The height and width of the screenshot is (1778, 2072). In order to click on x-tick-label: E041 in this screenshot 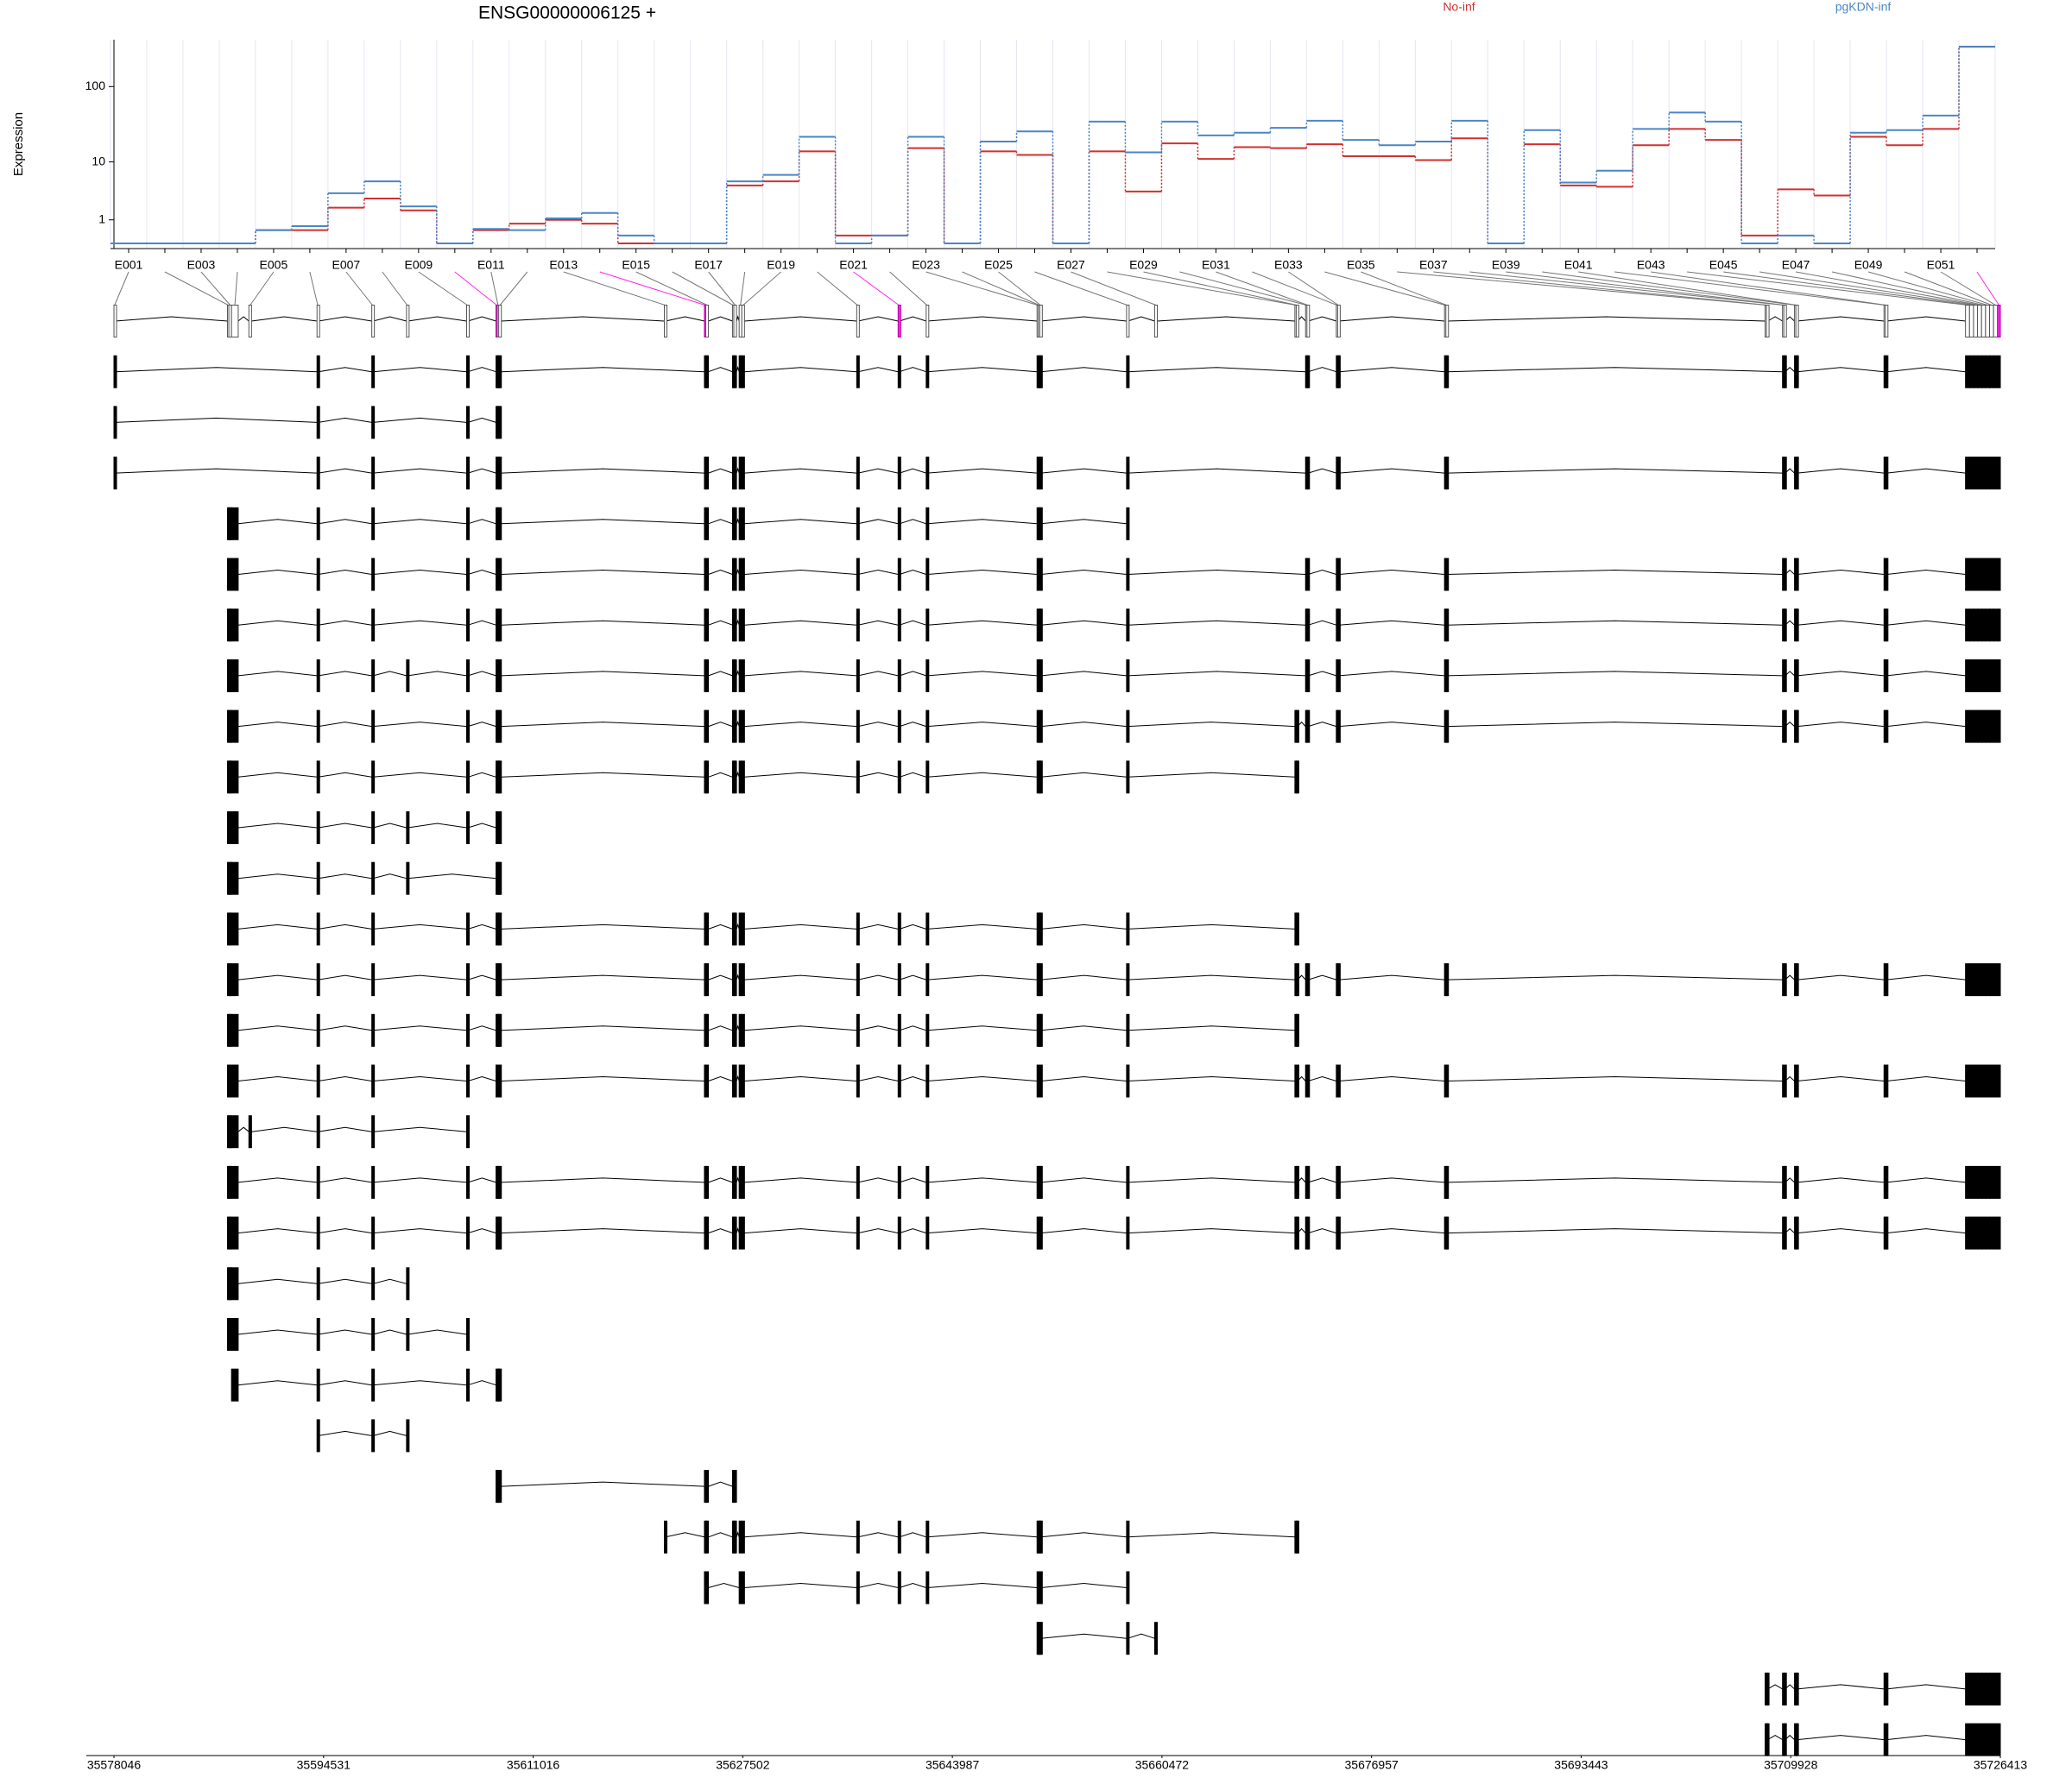, I will do `click(1578, 265)`.